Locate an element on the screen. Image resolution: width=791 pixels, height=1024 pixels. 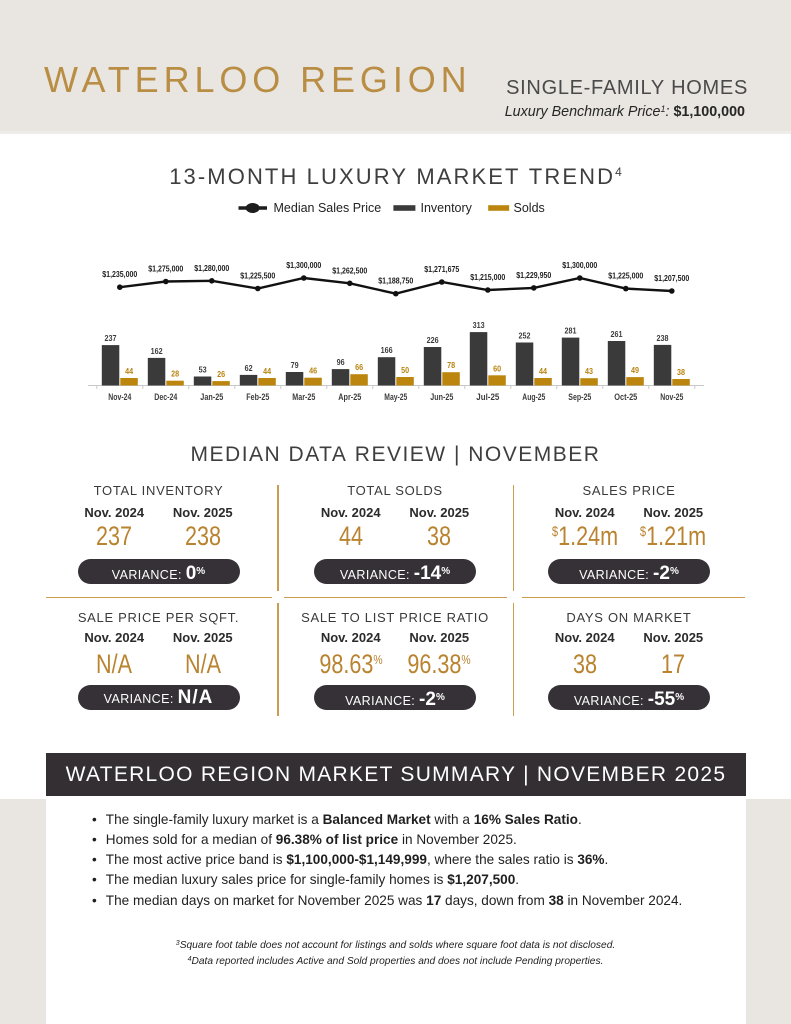
svg-text: $1,229,950 is located at coordinates (533, 275).